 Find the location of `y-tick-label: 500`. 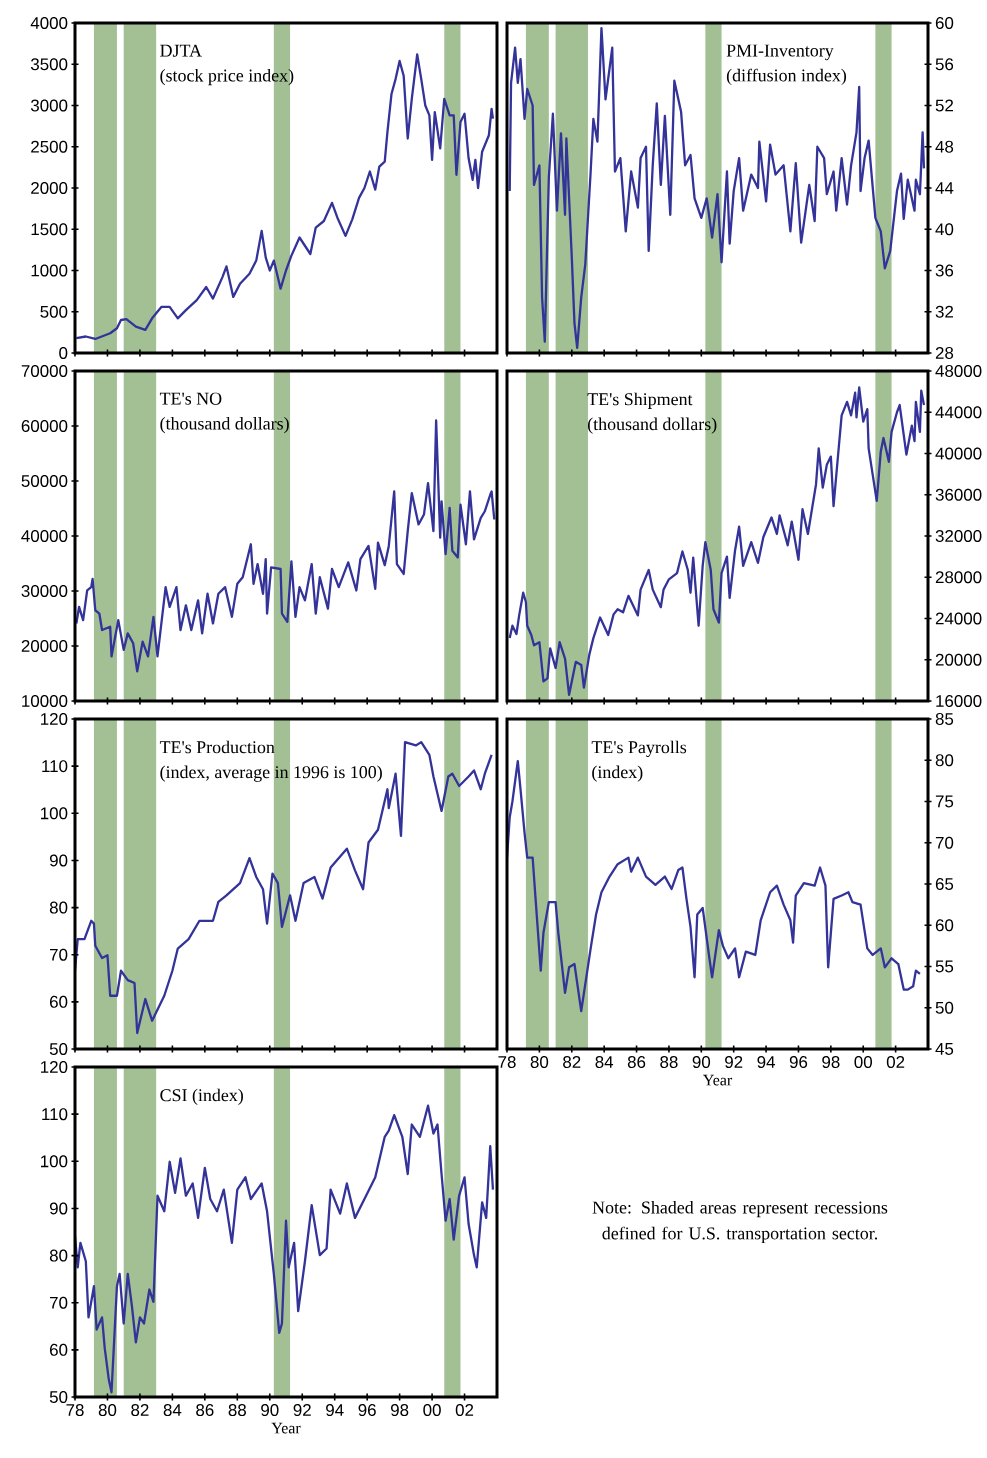

y-tick-label: 500 is located at coordinates (54, 311).